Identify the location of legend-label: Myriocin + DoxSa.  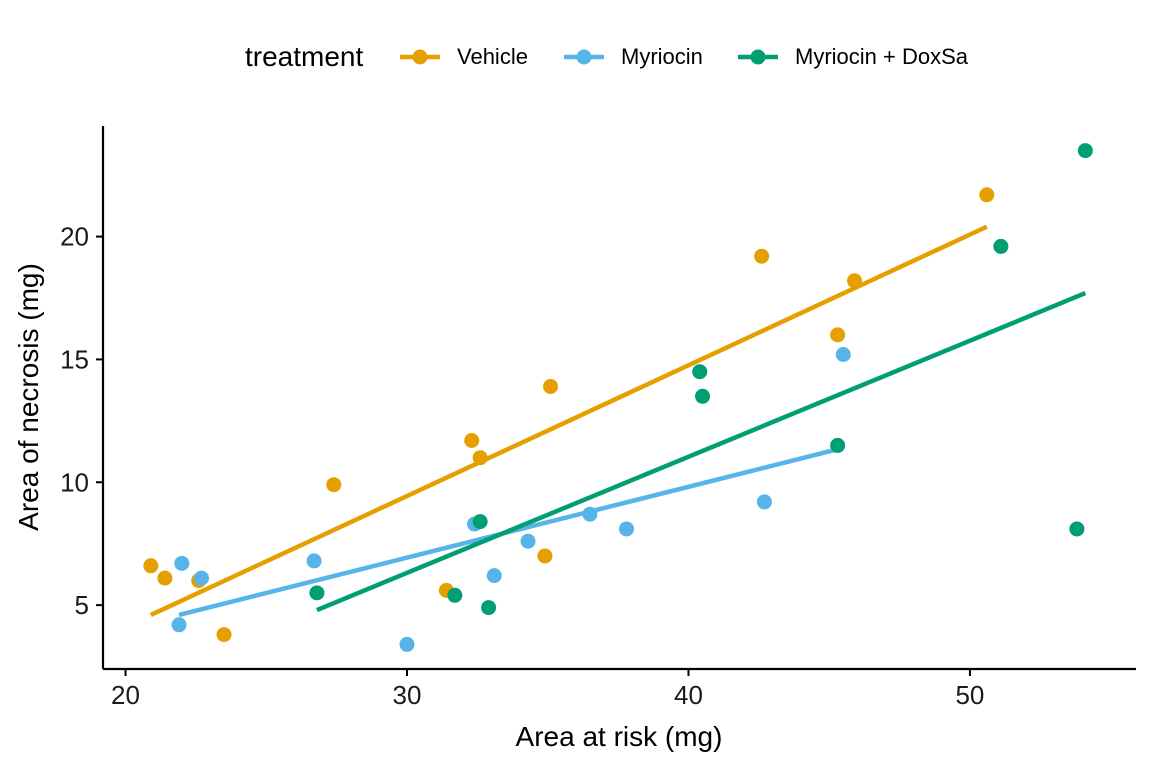
(882, 56).